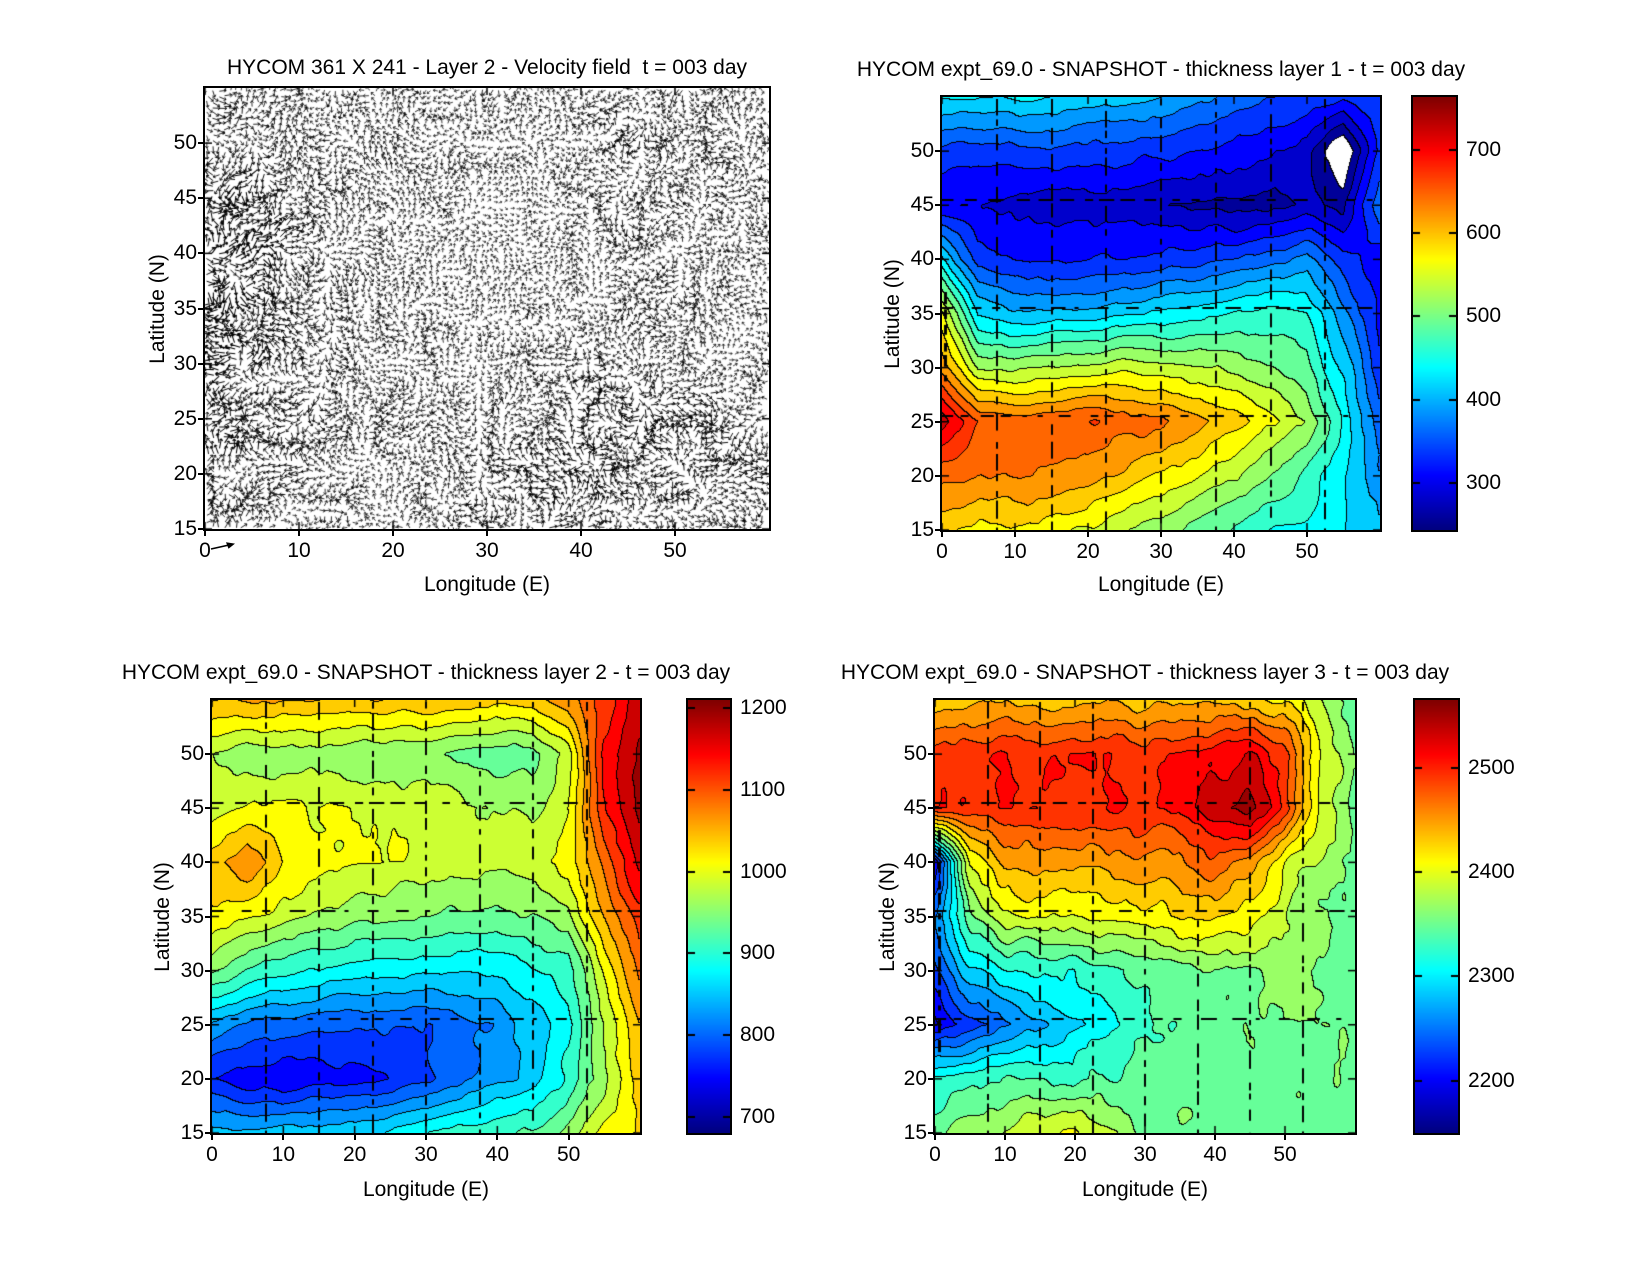  Describe the element at coordinates (426, 1189) in the screenshot. I see `x-axis-label: Longitude (E)` at that location.